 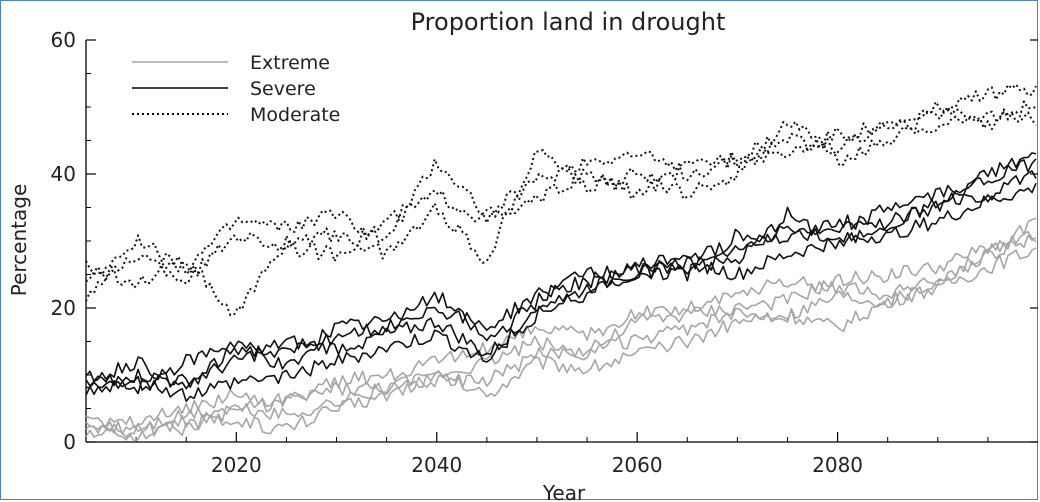 I want to click on x-tick-label: 2040, so click(x=436, y=465).